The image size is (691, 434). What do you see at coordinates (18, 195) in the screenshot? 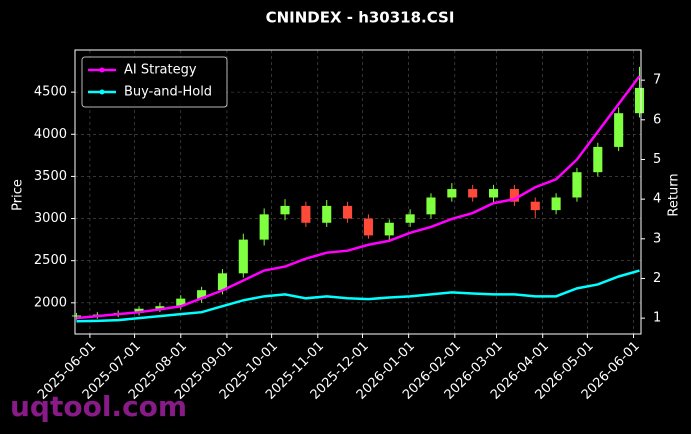
I see `y-label: Price` at bounding box center [18, 195].